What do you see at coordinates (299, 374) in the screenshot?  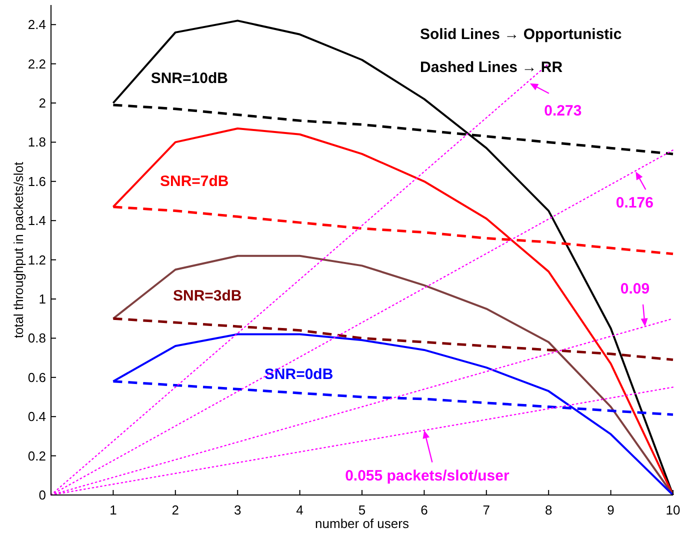 I see `series-label: SNR=0dB` at bounding box center [299, 374].